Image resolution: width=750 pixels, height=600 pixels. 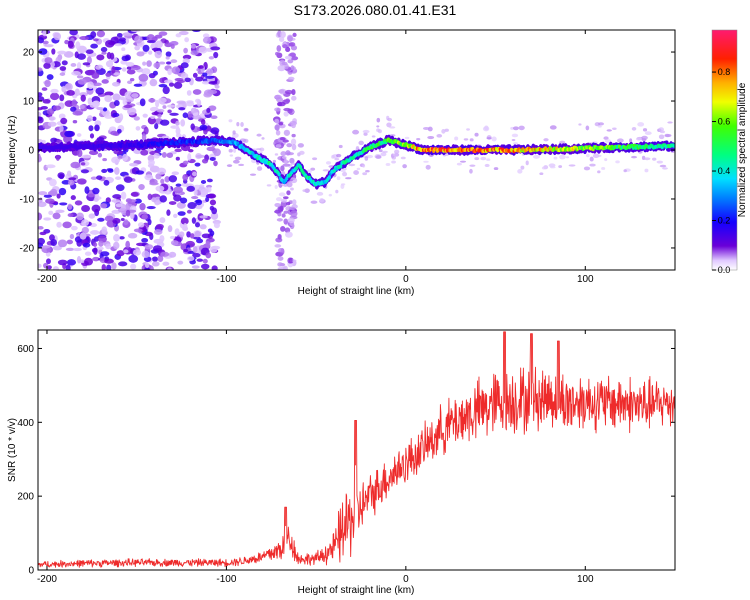 What do you see at coordinates (25, 349) in the screenshot?
I see `y-tick-label: 600` at bounding box center [25, 349].